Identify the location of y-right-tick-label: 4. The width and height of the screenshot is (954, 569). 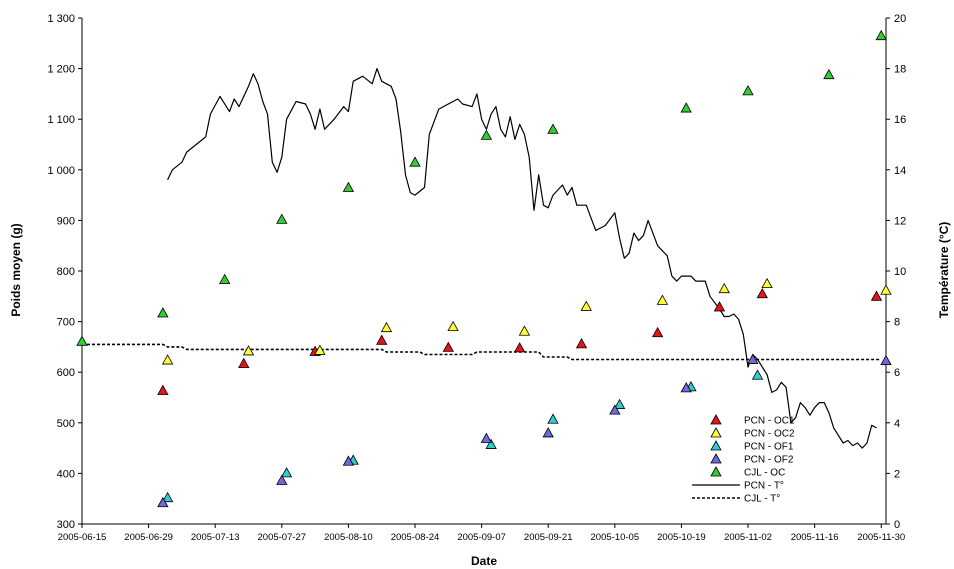
(897, 424).